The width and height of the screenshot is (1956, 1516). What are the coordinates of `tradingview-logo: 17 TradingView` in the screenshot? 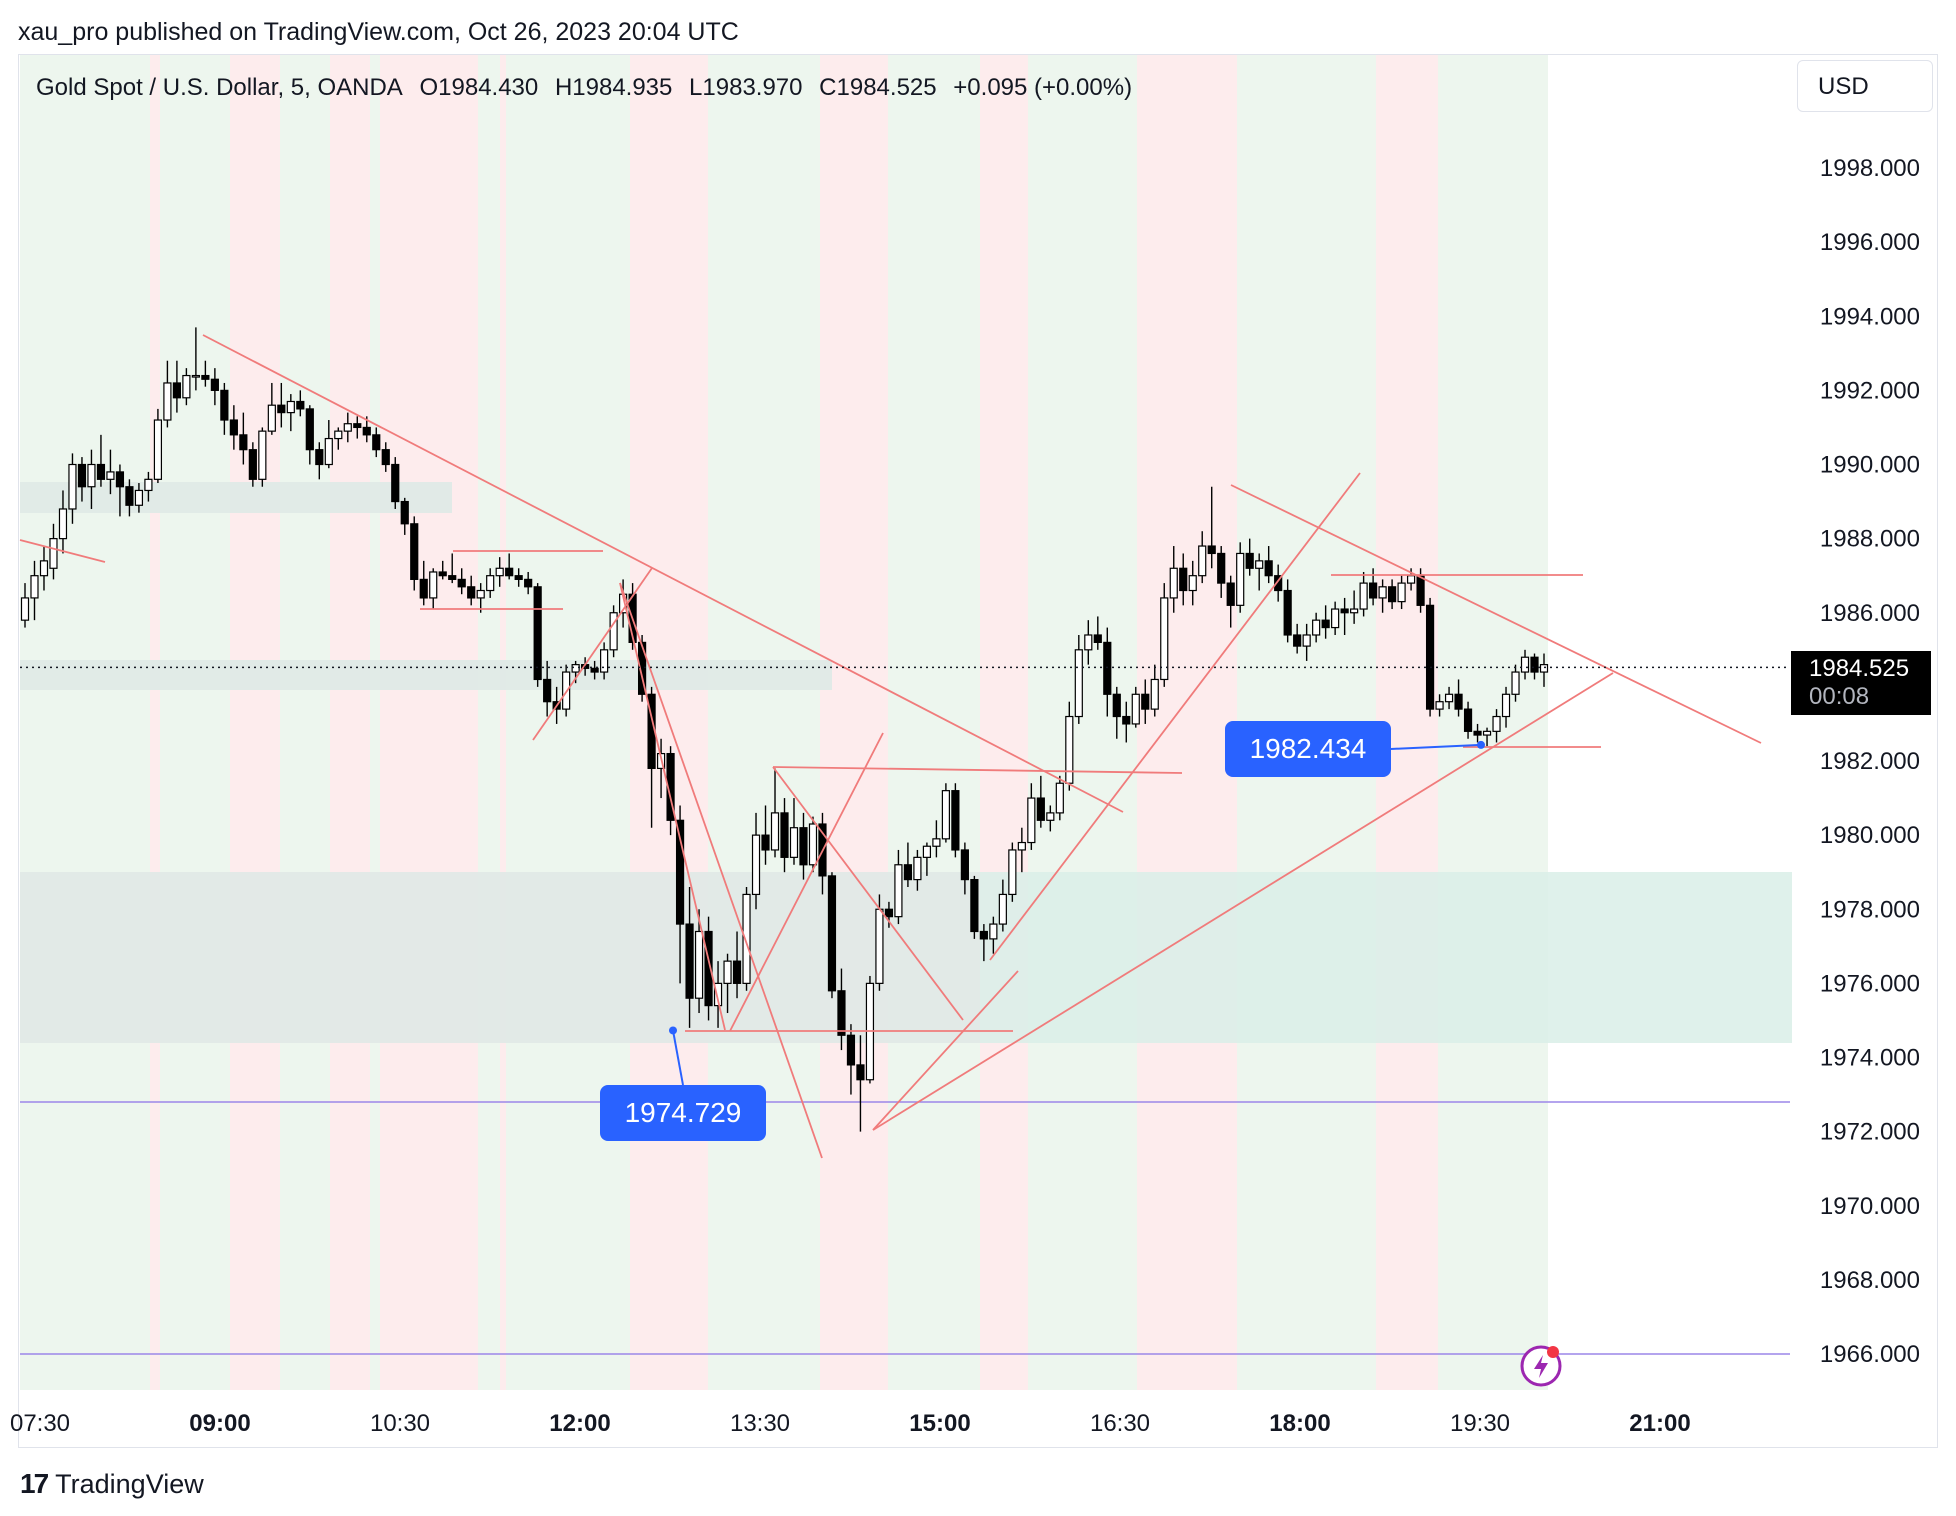 It's located at (112, 1484).